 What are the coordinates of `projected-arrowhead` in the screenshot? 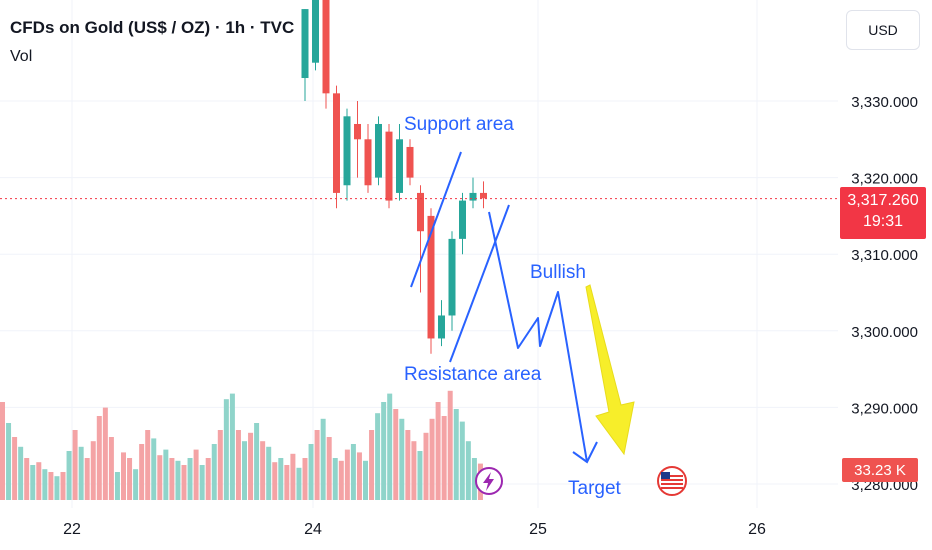 It's located at (585, 452).